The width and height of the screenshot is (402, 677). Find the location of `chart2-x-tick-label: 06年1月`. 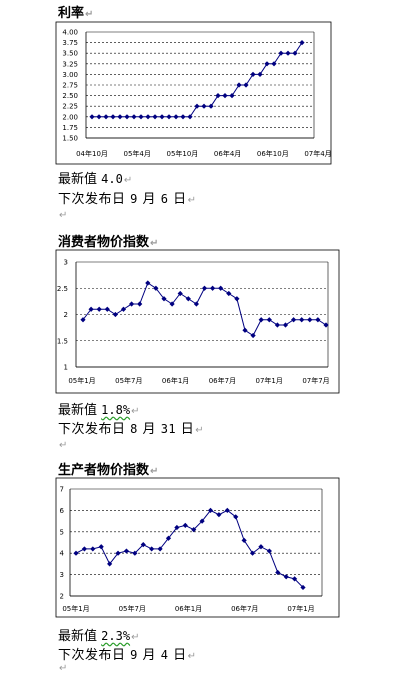

chart2-x-tick-label: 06年1月 is located at coordinates (188, 608).